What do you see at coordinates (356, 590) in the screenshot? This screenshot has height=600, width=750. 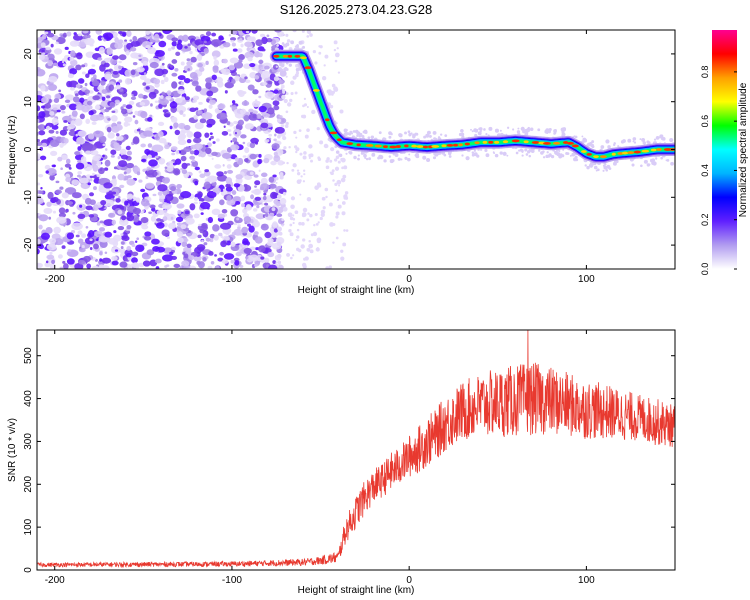 I see `snr-x-label: Height of straight line (km)` at bounding box center [356, 590].